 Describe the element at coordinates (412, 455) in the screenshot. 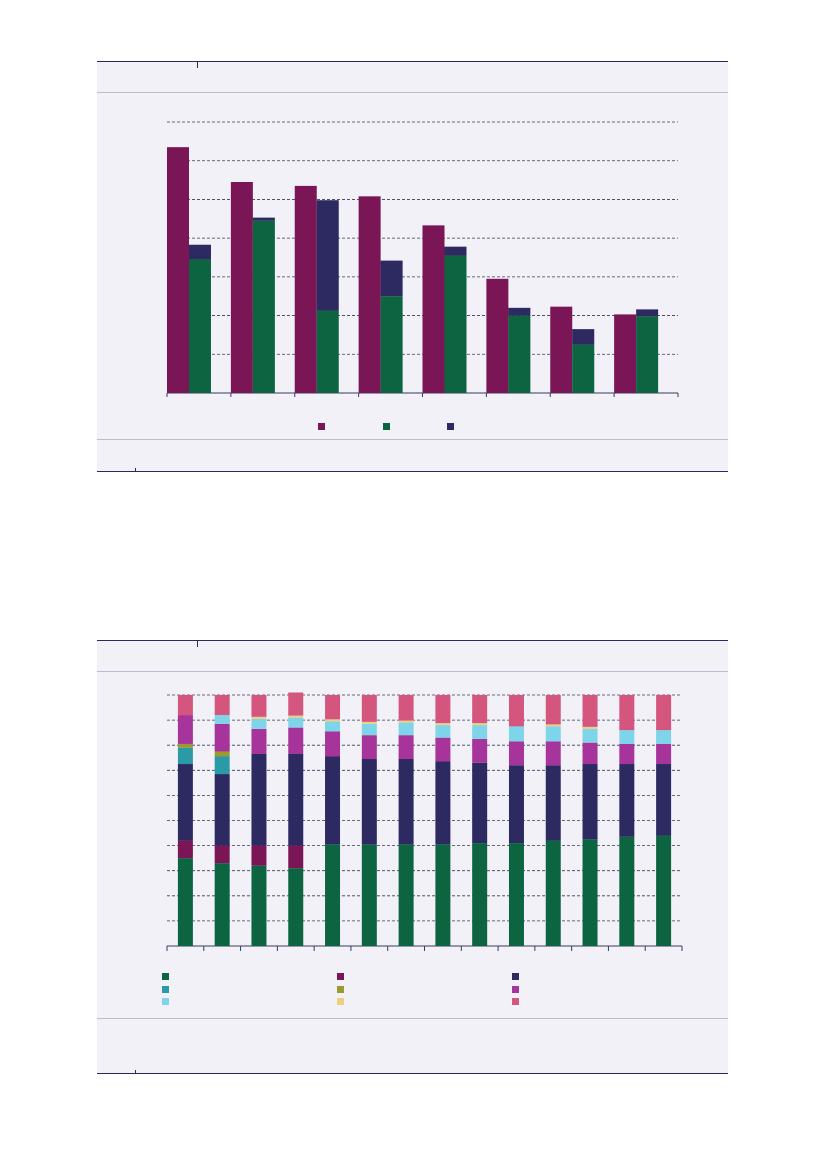

I see `figure-1-footer` at that location.